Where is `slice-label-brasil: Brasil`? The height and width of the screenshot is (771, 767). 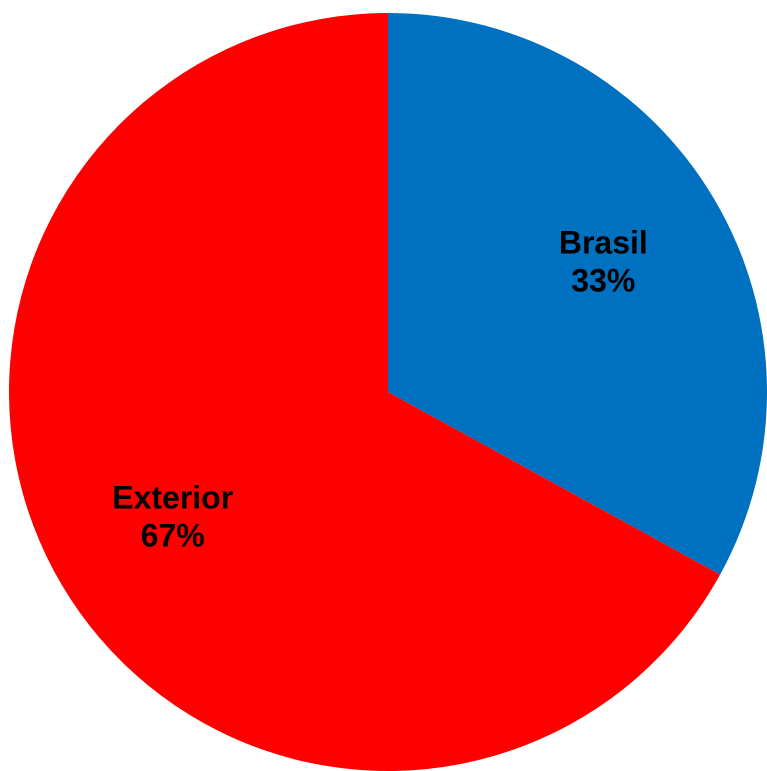
slice-label-brasil: Brasil is located at coordinates (603, 243).